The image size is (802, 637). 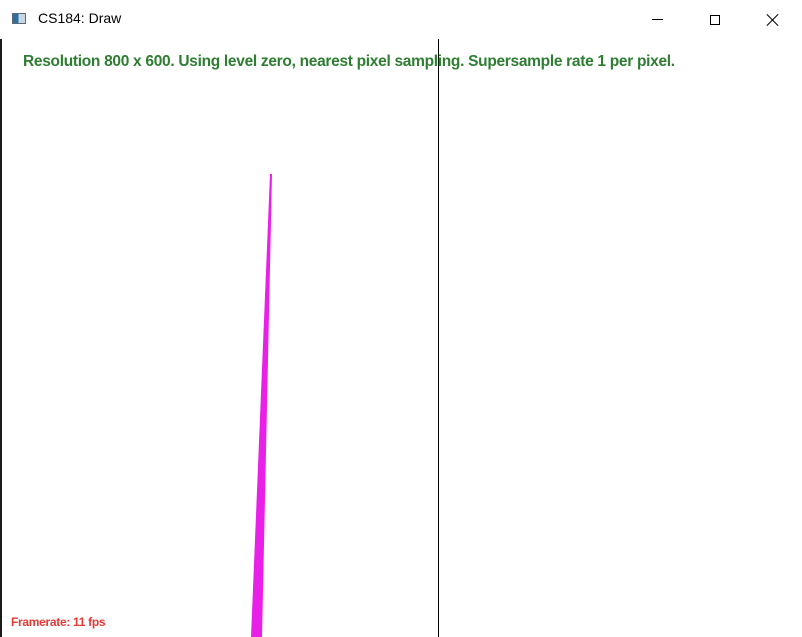 I want to click on maximize-icon, so click(x=715, y=19).